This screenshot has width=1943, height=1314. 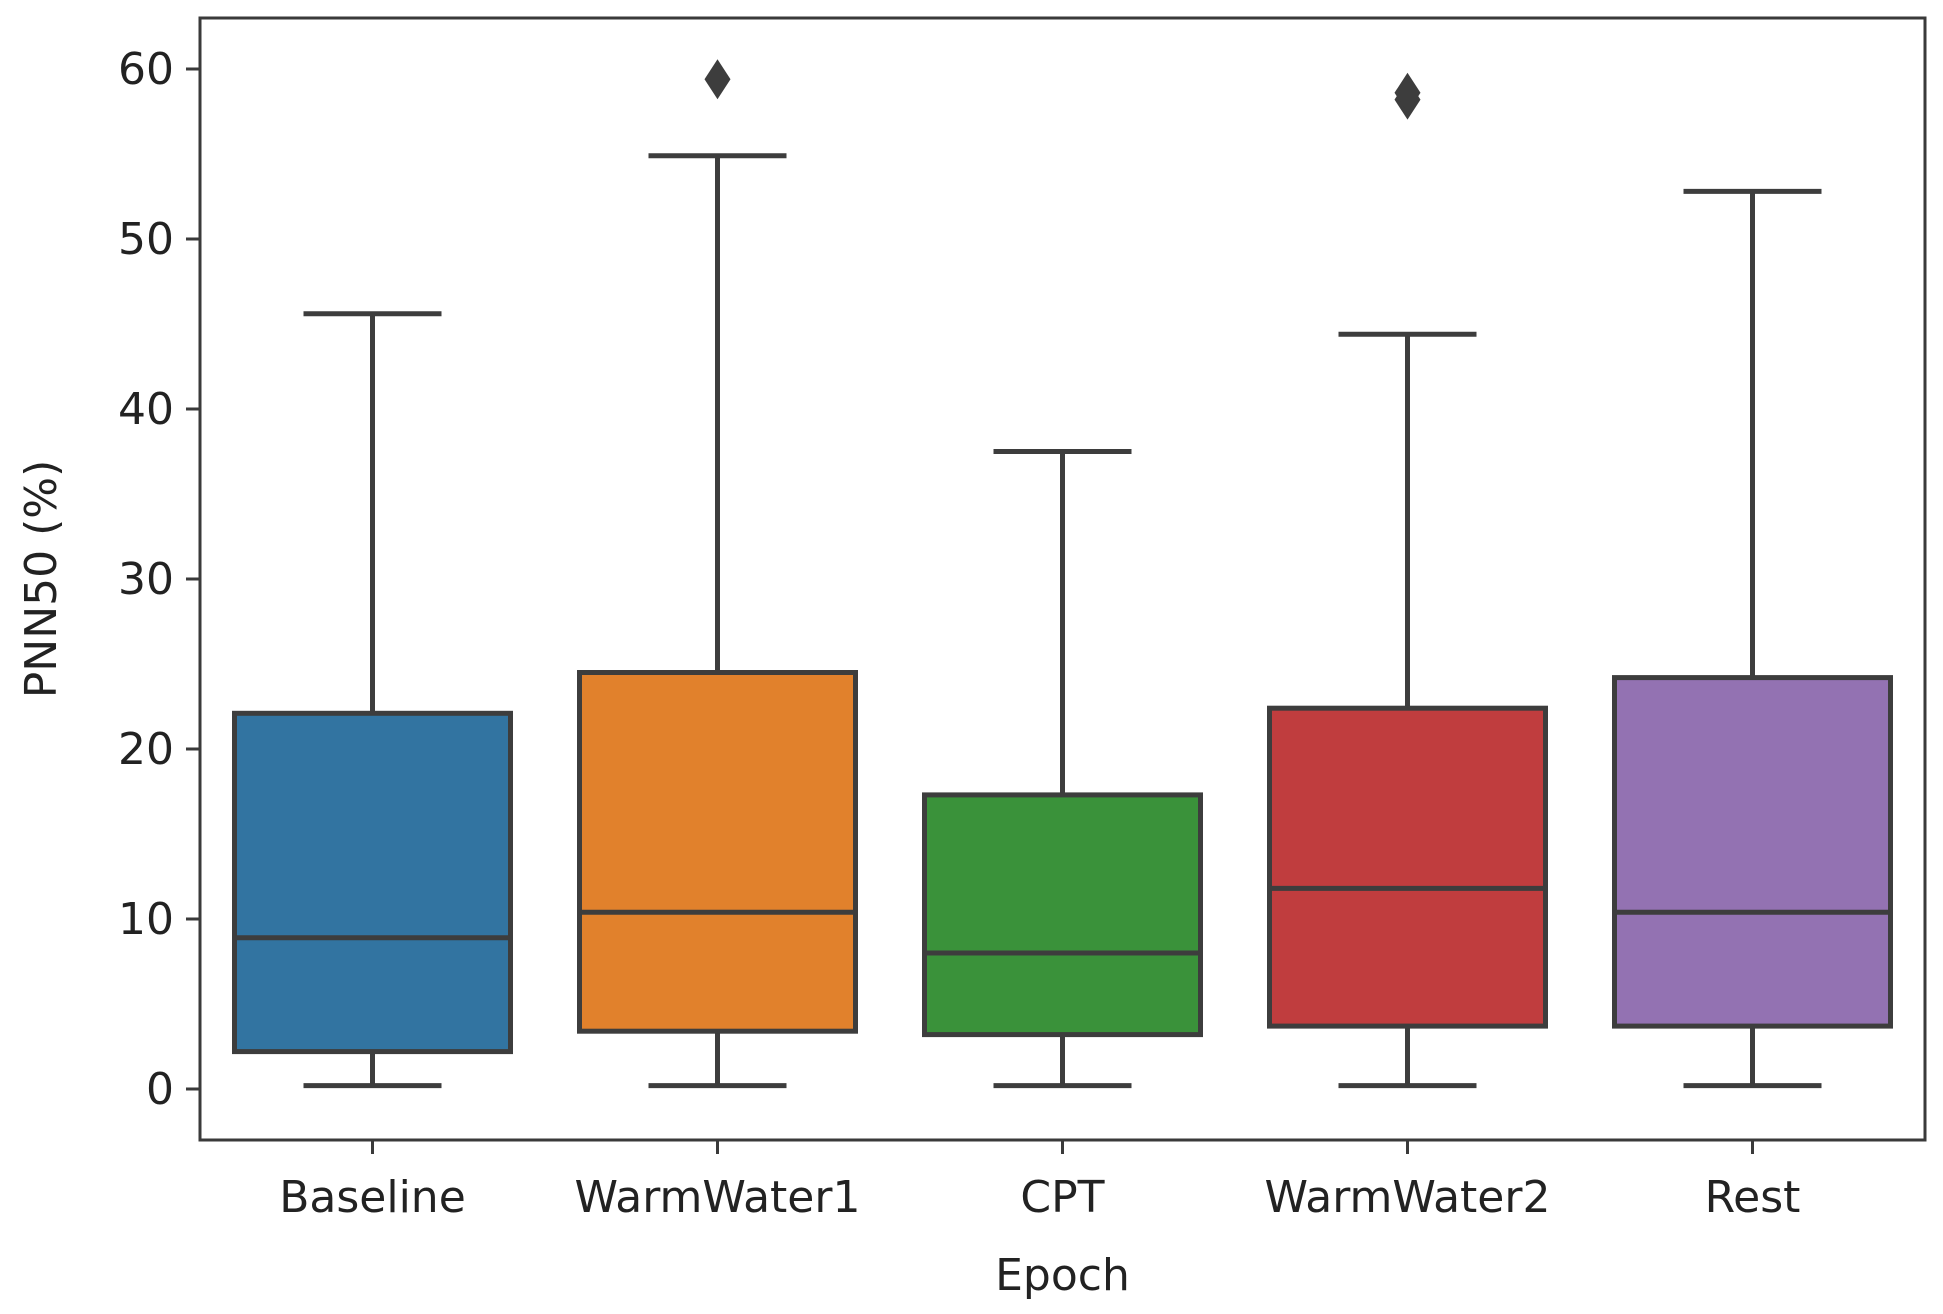 What do you see at coordinates (372, 700) in the screenshot?
I see `box-baseline` at bounding box center [372, 700].